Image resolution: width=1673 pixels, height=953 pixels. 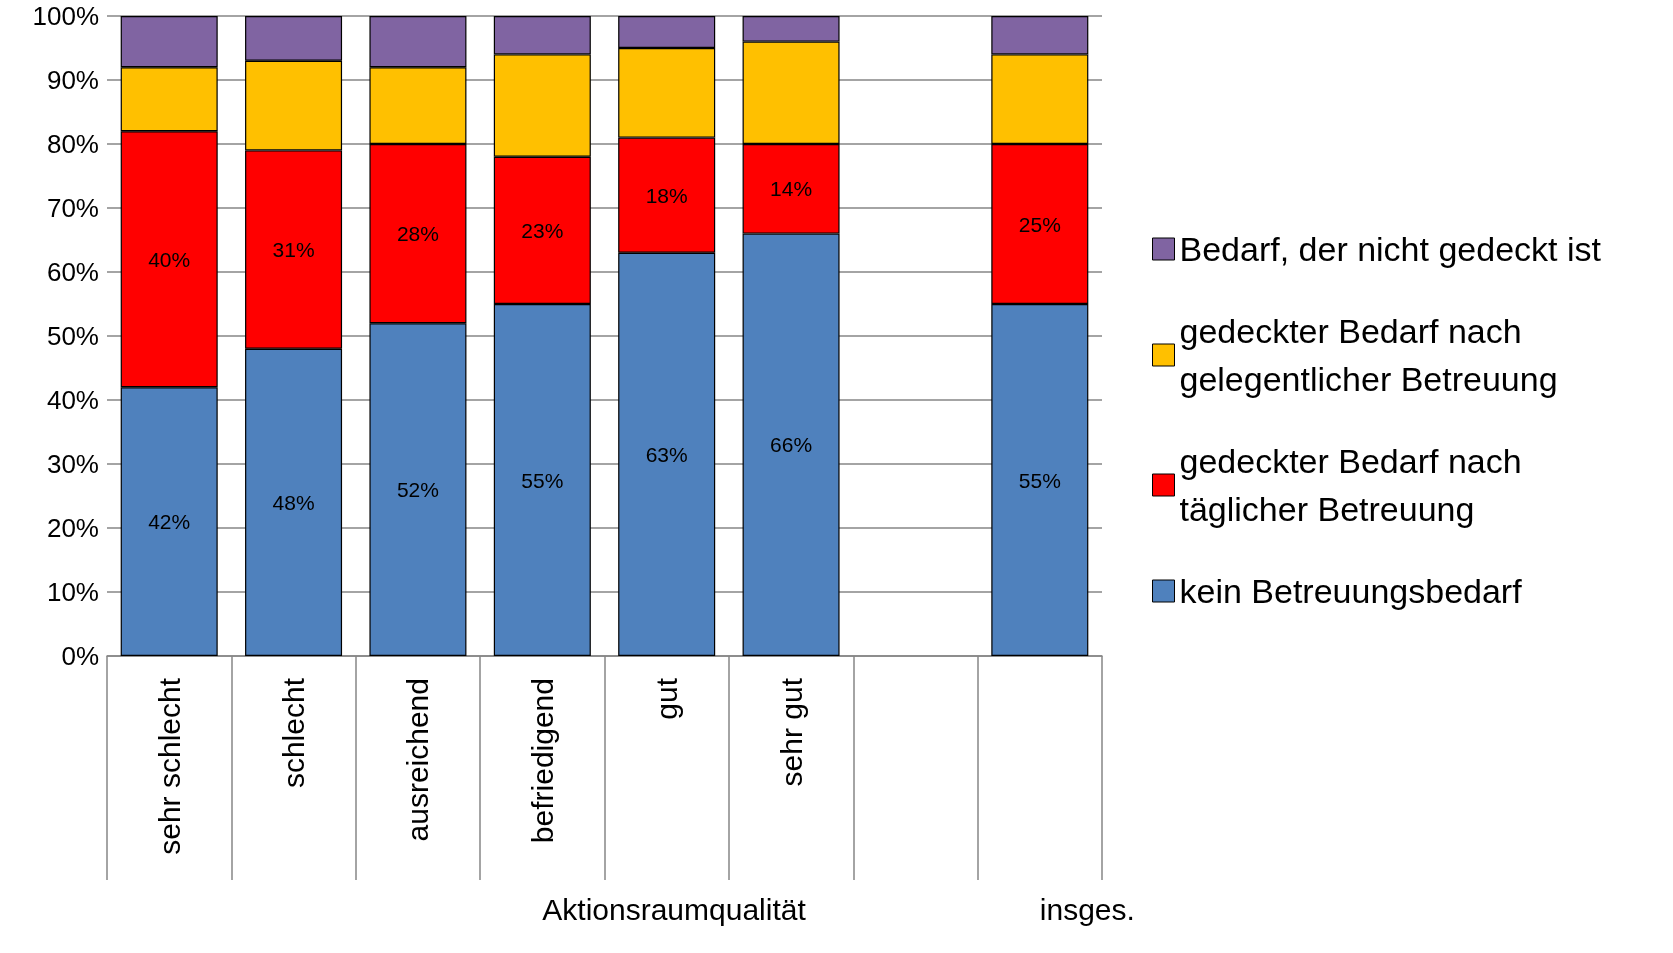 What do you see at coordinates (169, 522) in the screenshot?
I see `data-label: 42%` at bounding box center [169, 522].